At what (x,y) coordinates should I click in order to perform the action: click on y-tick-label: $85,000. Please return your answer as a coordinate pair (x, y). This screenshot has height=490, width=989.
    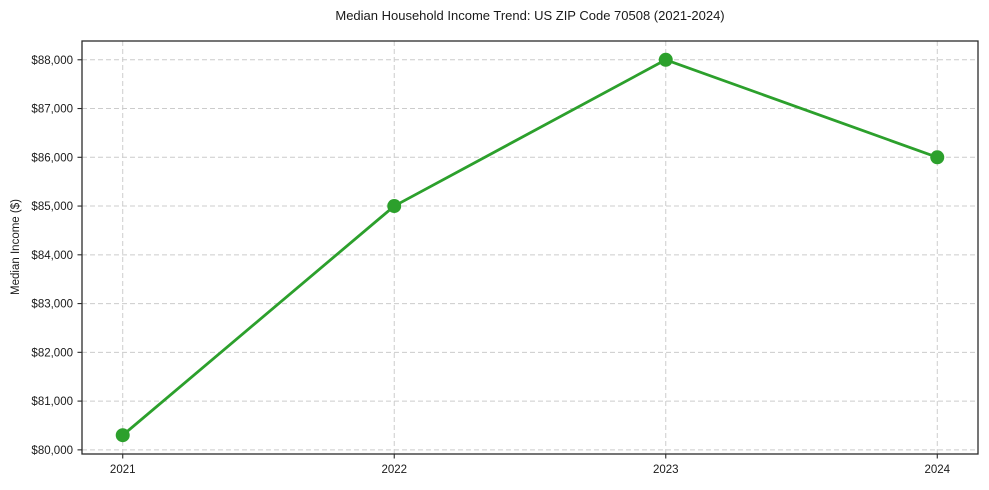
    Looking at the image, I should click on (52, 207).